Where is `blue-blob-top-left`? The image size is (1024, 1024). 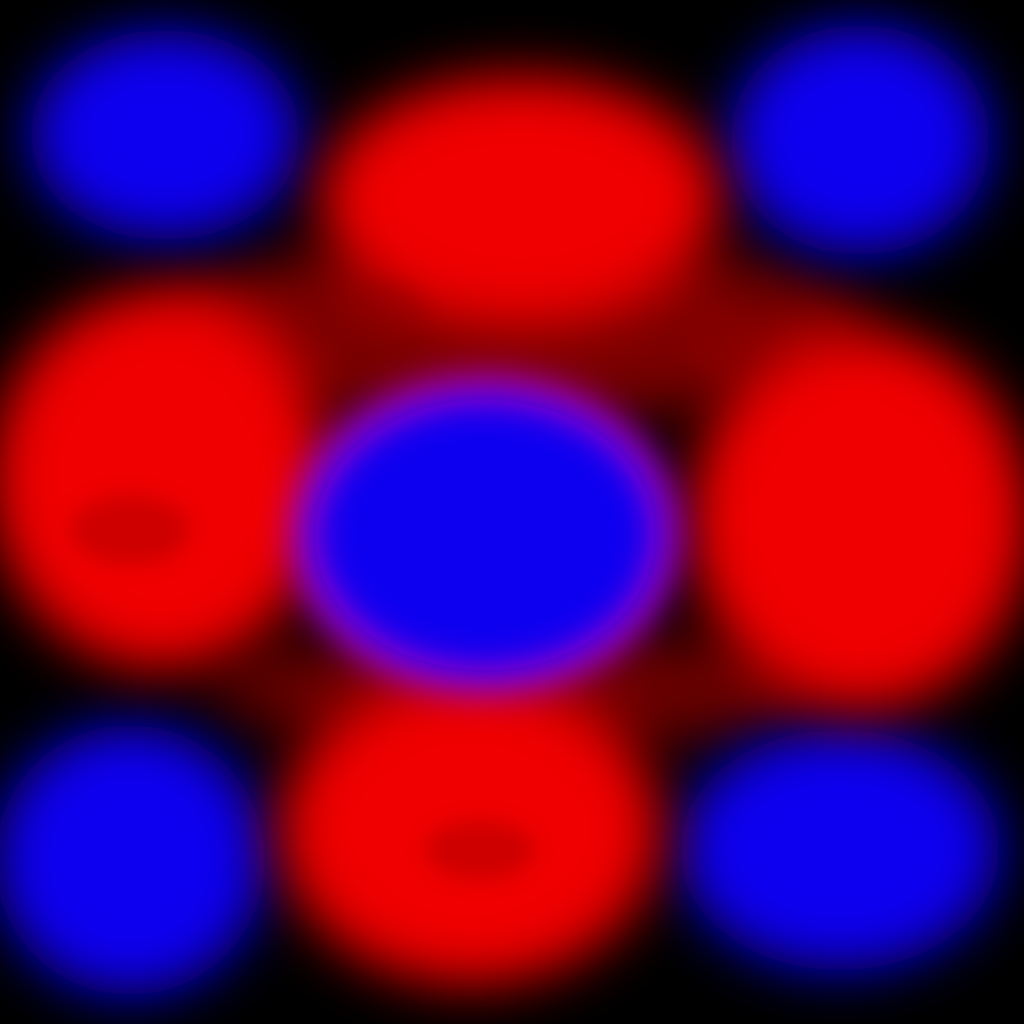 blue-blob-top-left is located at coordinates (165, 135).